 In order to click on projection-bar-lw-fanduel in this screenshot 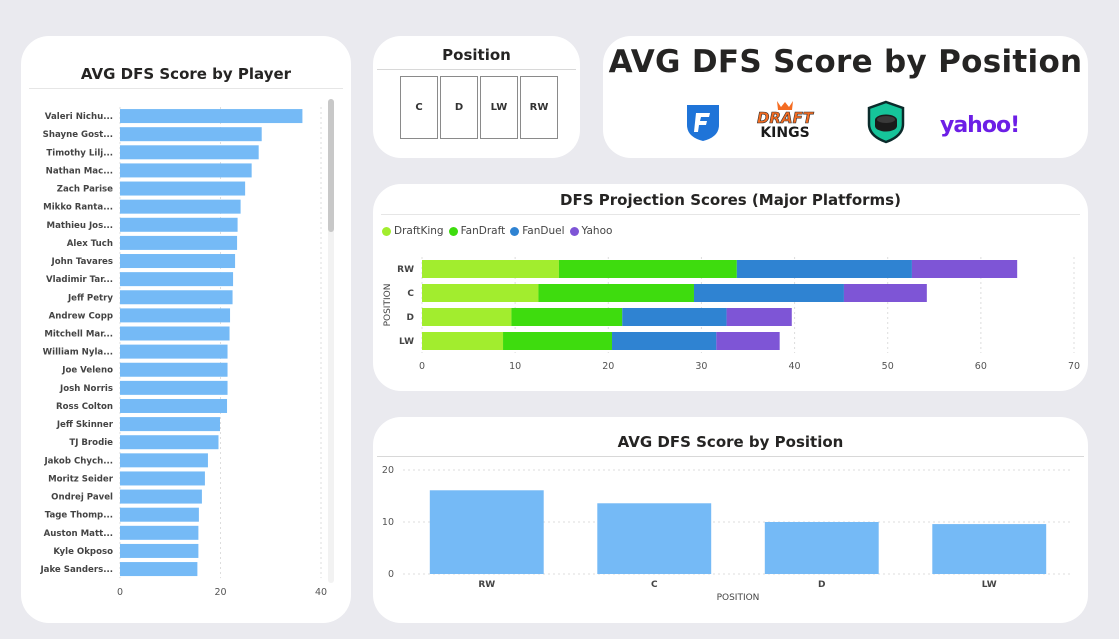, I will do `click(664, 341)`.